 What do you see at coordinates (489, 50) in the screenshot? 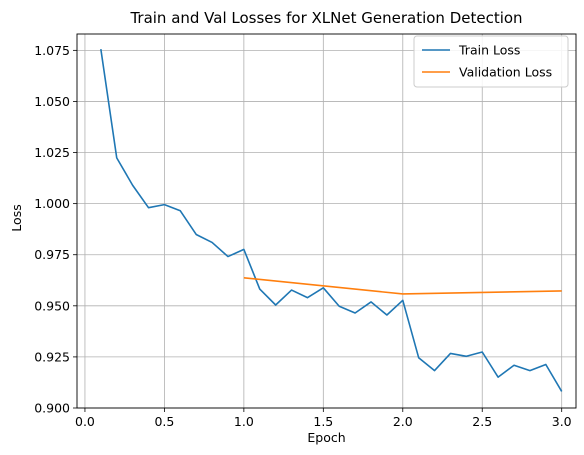
I see `legend-label-train-loss: Train Loss` at bounding box center [489, 50].